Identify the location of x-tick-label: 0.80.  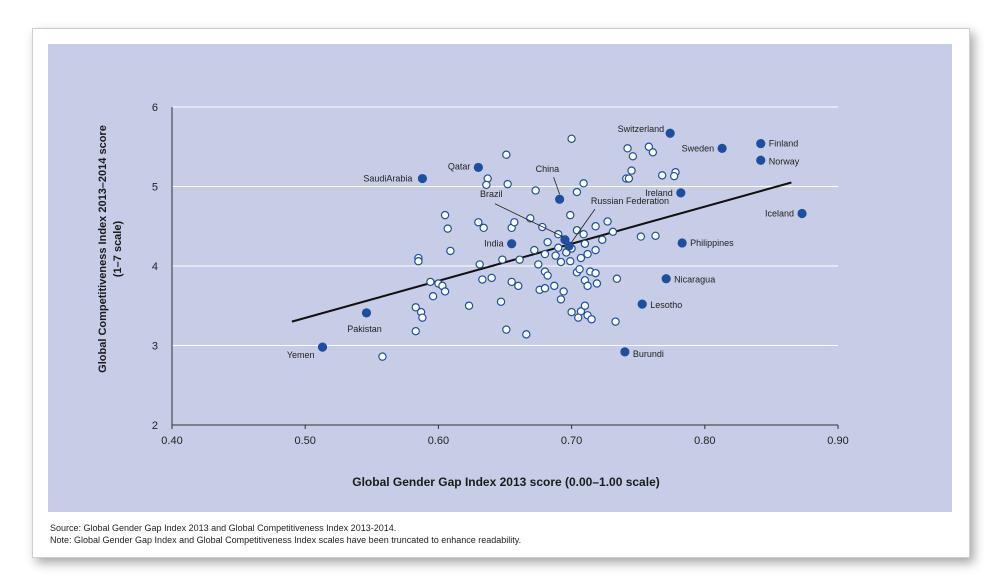
(704, 441).